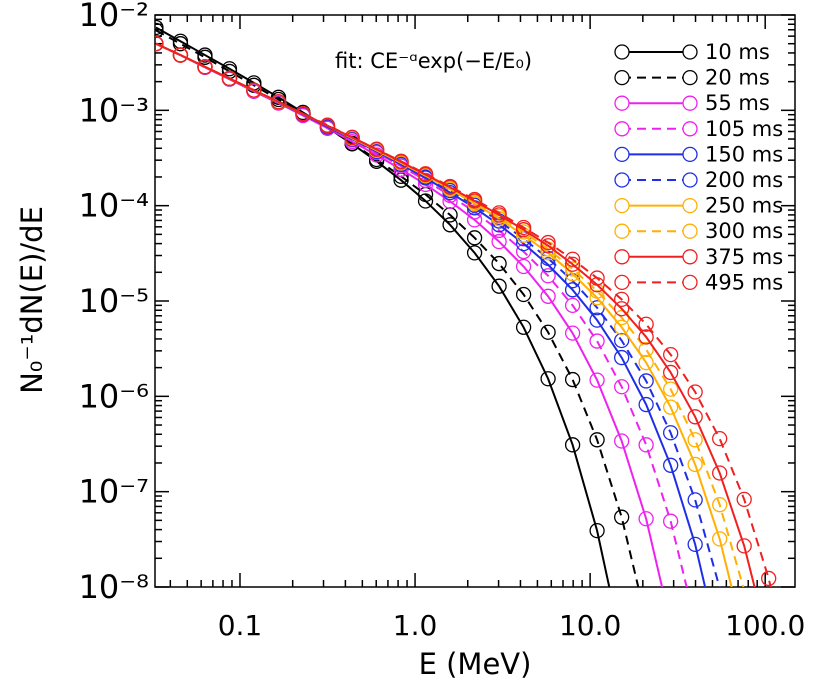  Describe the element at coordinates (744, 154) in the screenshot. I see `legend-label: 150 ms` at that location.